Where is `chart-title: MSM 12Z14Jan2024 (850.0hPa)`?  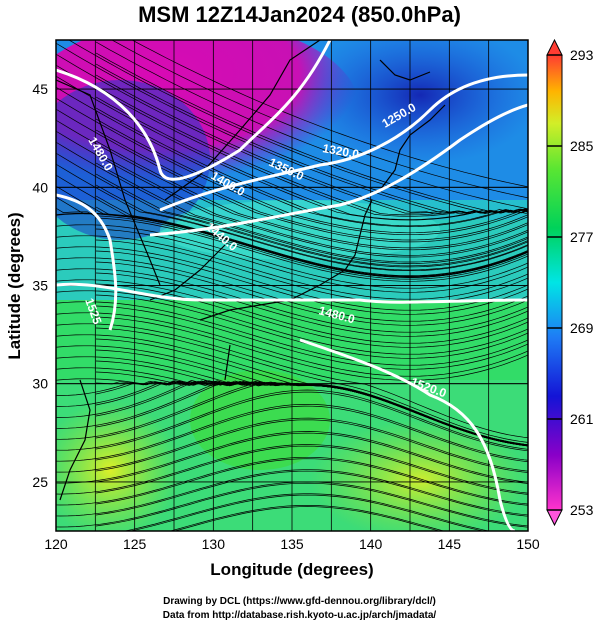
chart-title: MSM 12Z14Jan2024 (850.0hPa) is located at coordinates (299, 14).